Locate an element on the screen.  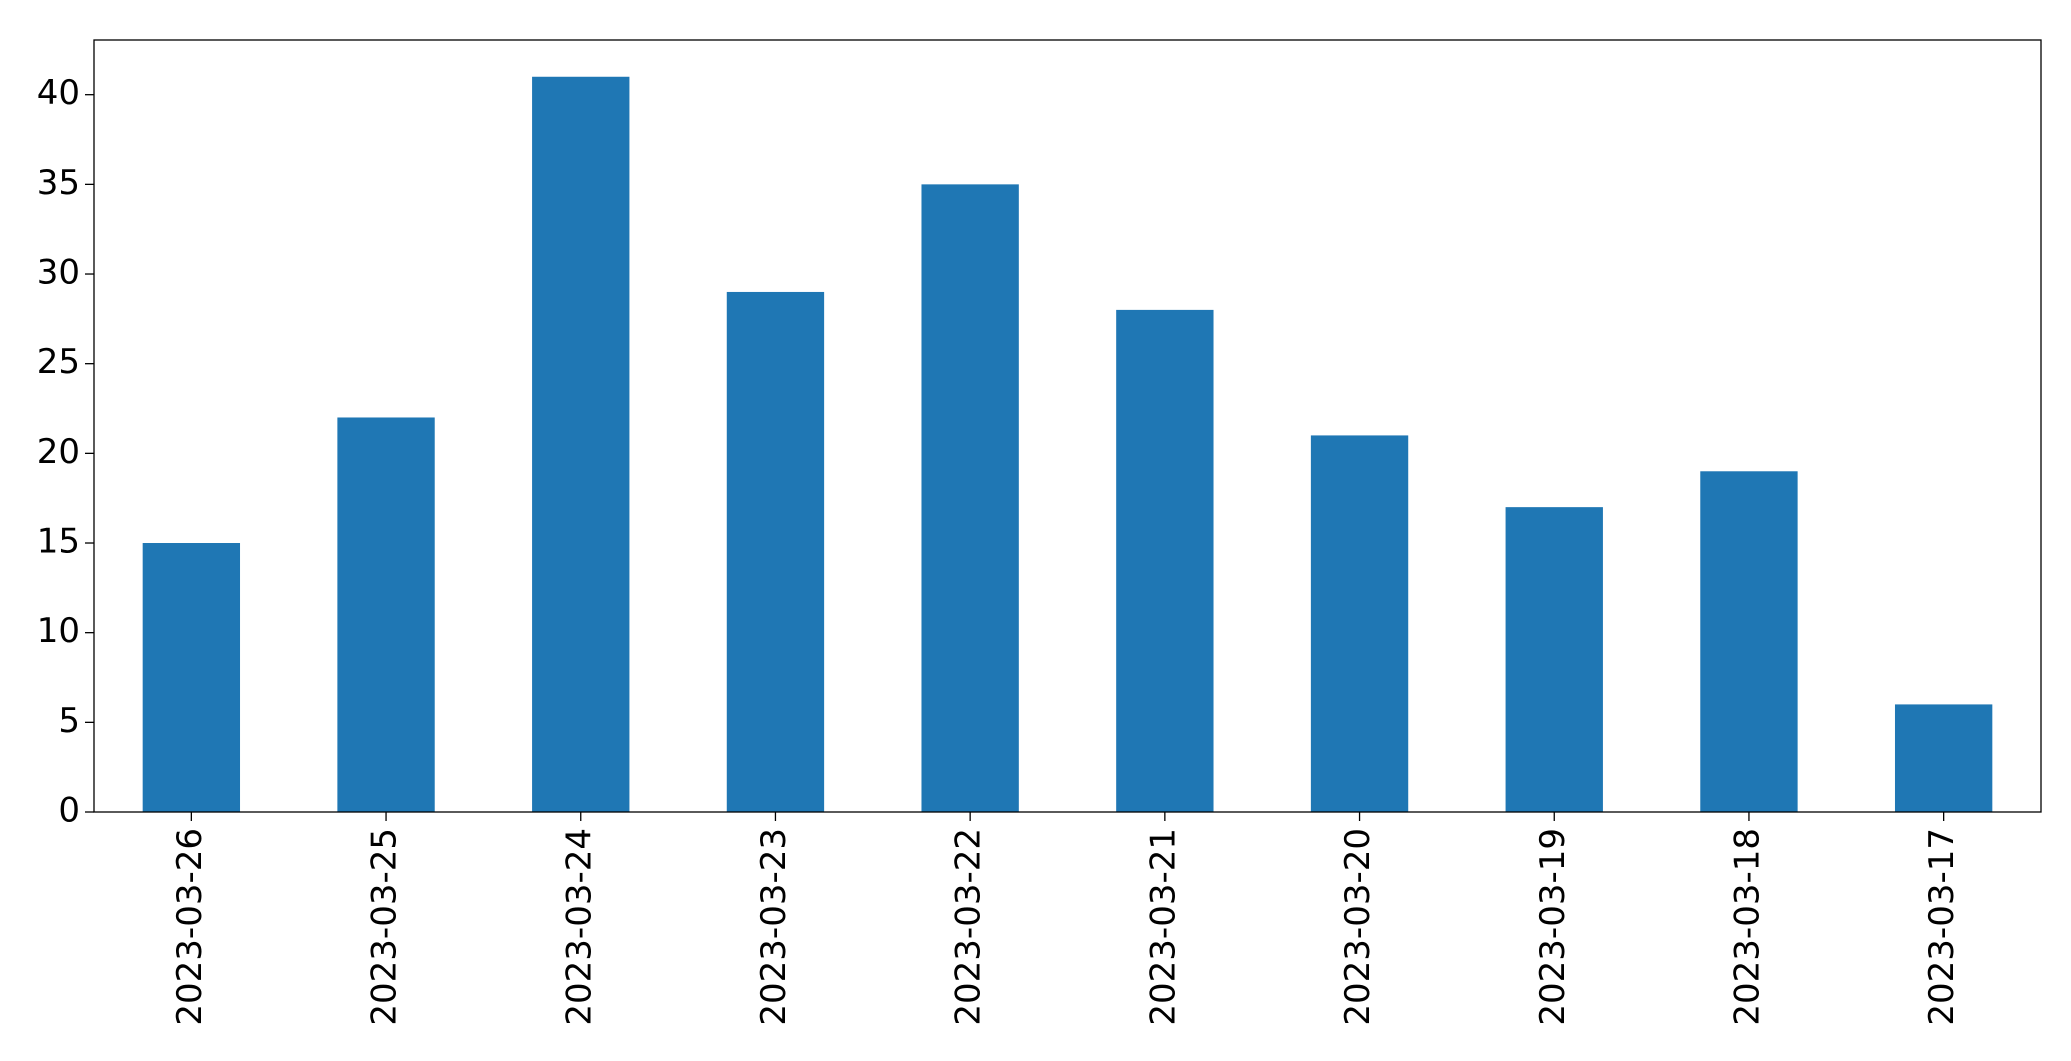
x-tick-label: 2023-03-18 is located at coordinates (1747, 927).